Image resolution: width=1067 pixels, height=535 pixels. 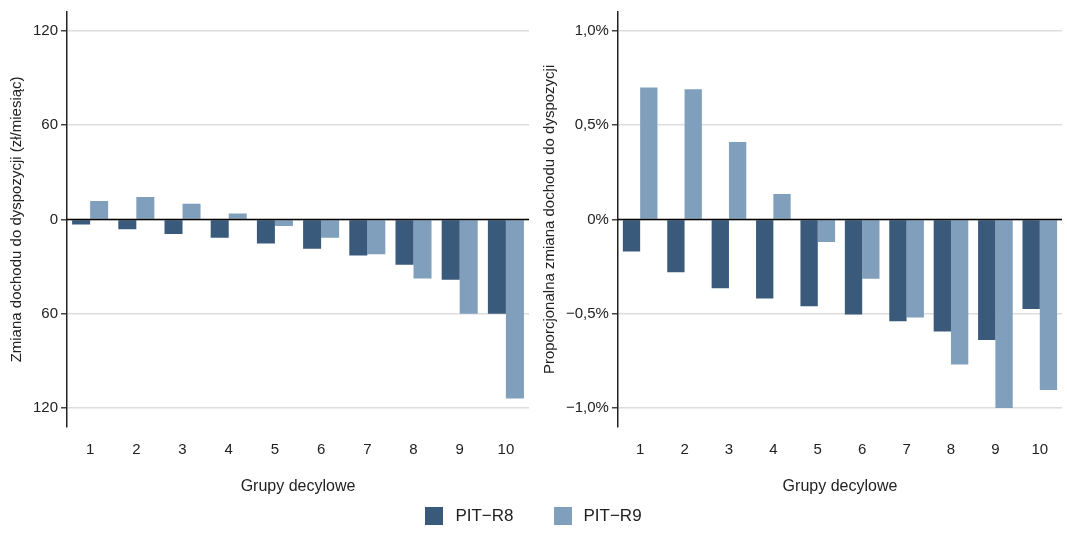 I want to click on legend-label: PIT−R8, so click(x=484, y=516).